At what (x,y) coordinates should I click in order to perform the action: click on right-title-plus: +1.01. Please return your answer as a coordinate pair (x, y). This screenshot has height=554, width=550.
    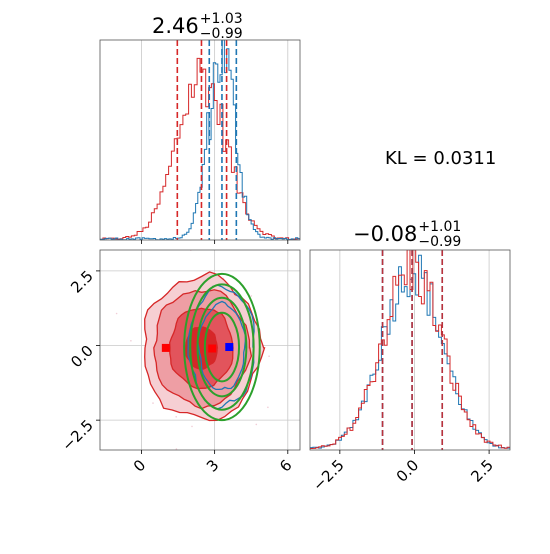
    Looking at the image, I should click on (440, 227).